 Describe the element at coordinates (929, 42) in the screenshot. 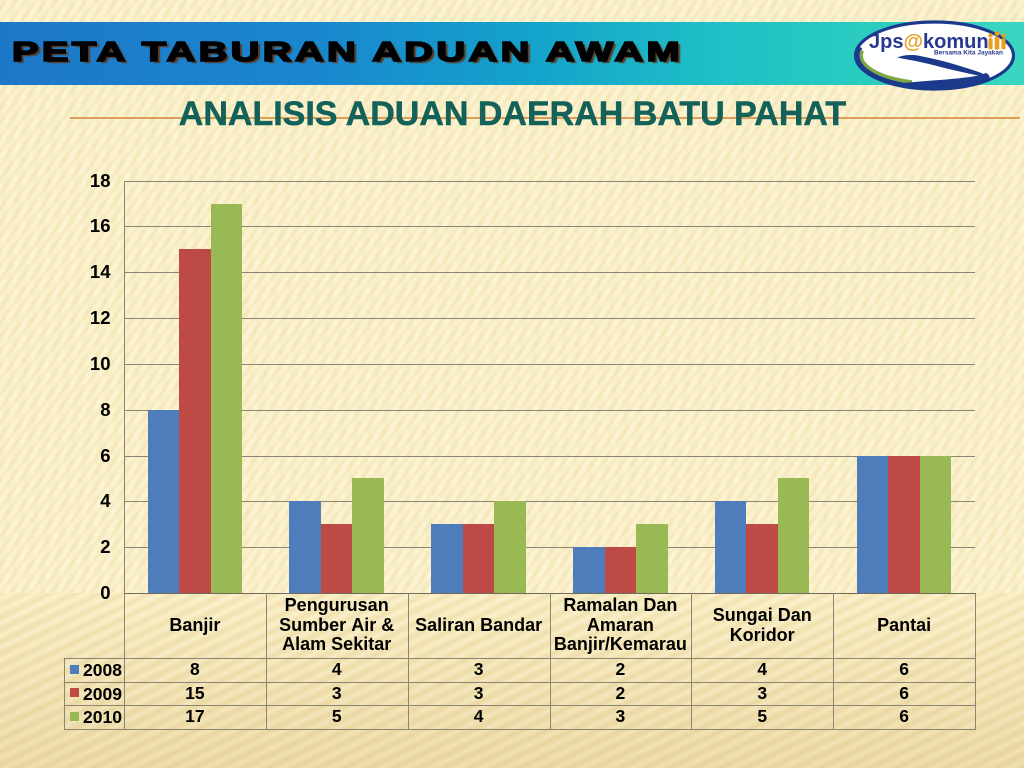

I see `svg-text: Jps@komun` at that location.